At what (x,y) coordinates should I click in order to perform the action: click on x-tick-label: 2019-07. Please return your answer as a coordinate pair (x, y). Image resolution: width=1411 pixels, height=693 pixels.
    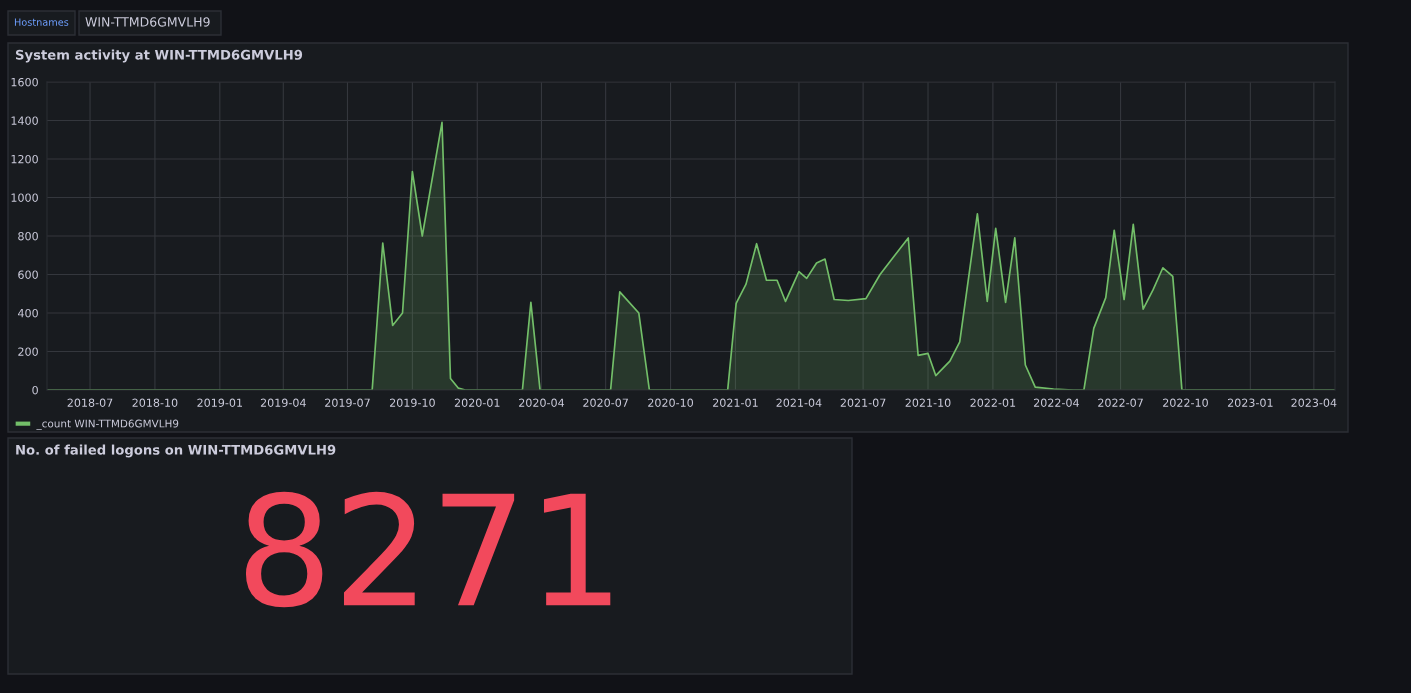
    Looking at the image, I should click on (347, 402).